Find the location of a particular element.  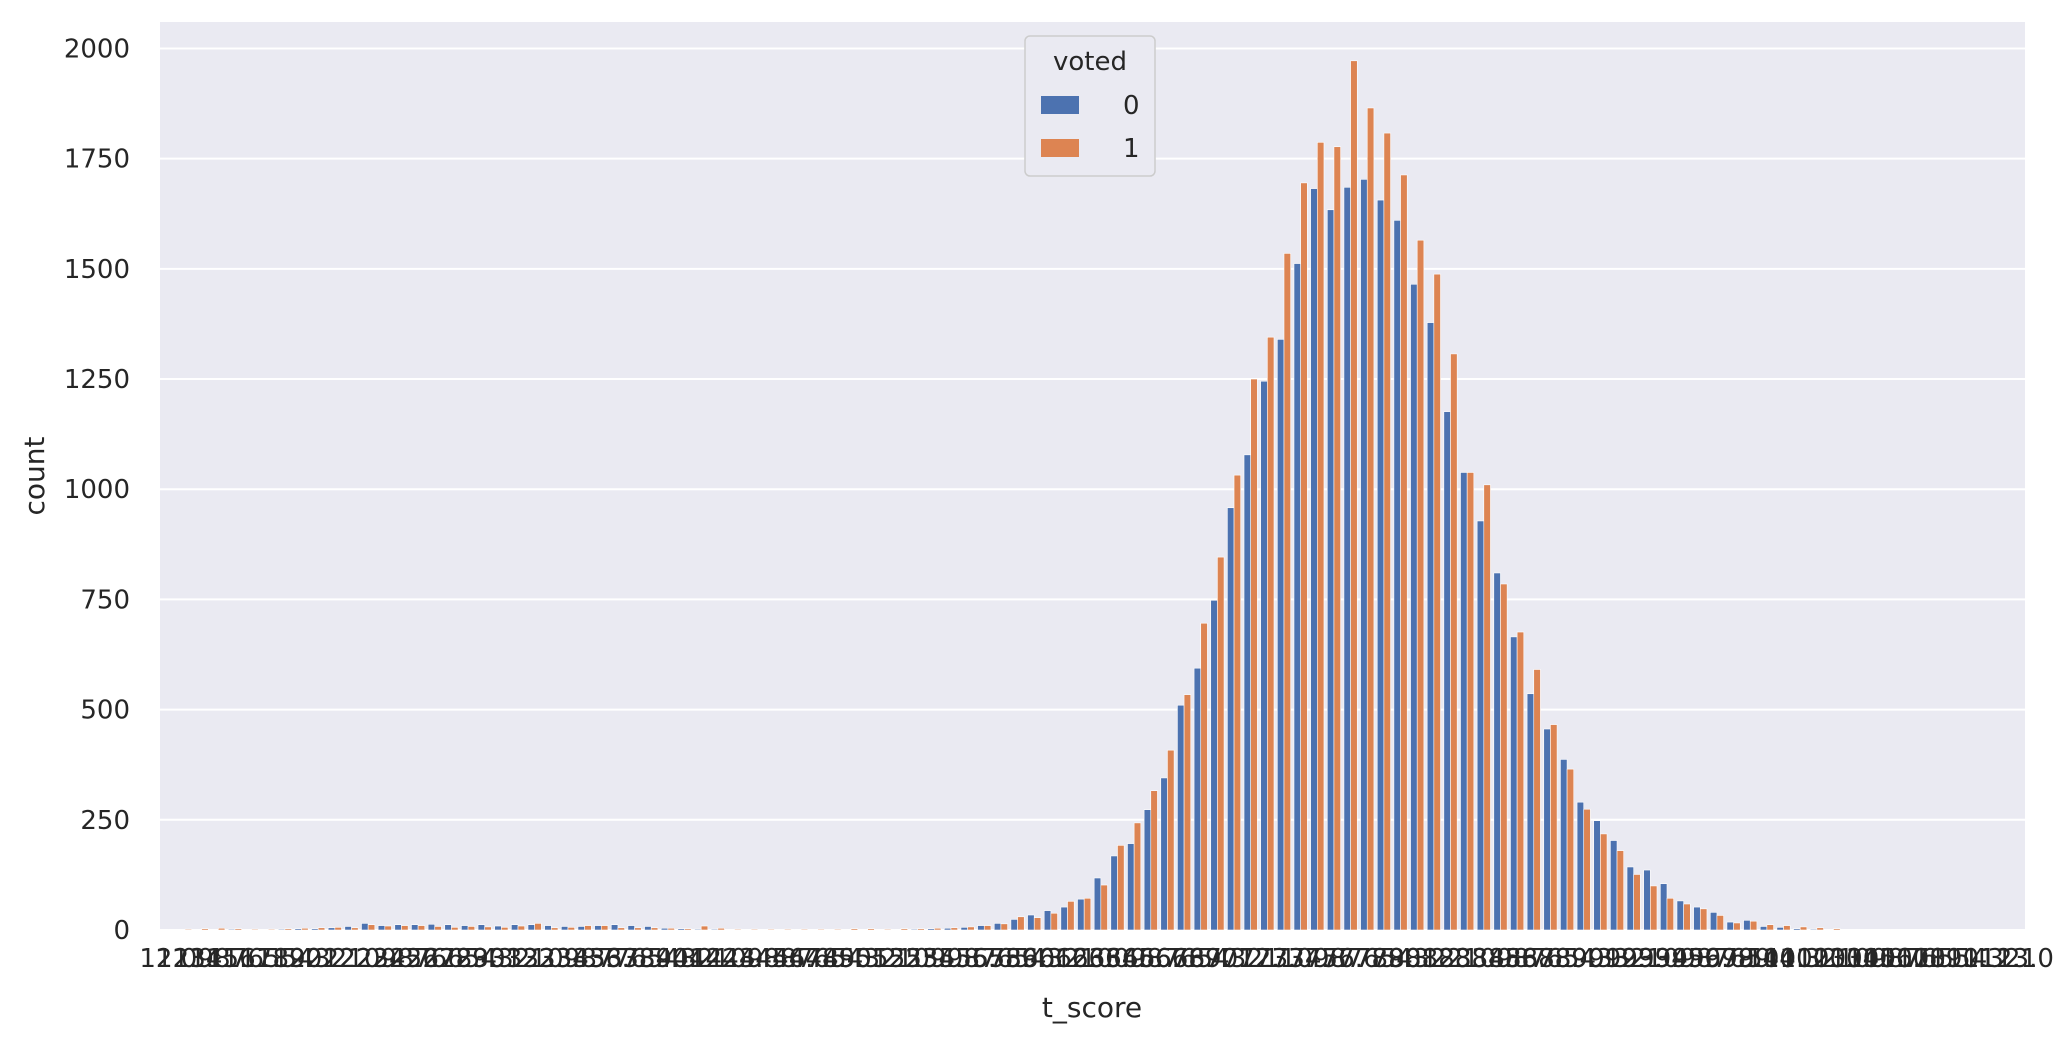

x-tick-label: 44.8 is located at coordinates (768, 959).